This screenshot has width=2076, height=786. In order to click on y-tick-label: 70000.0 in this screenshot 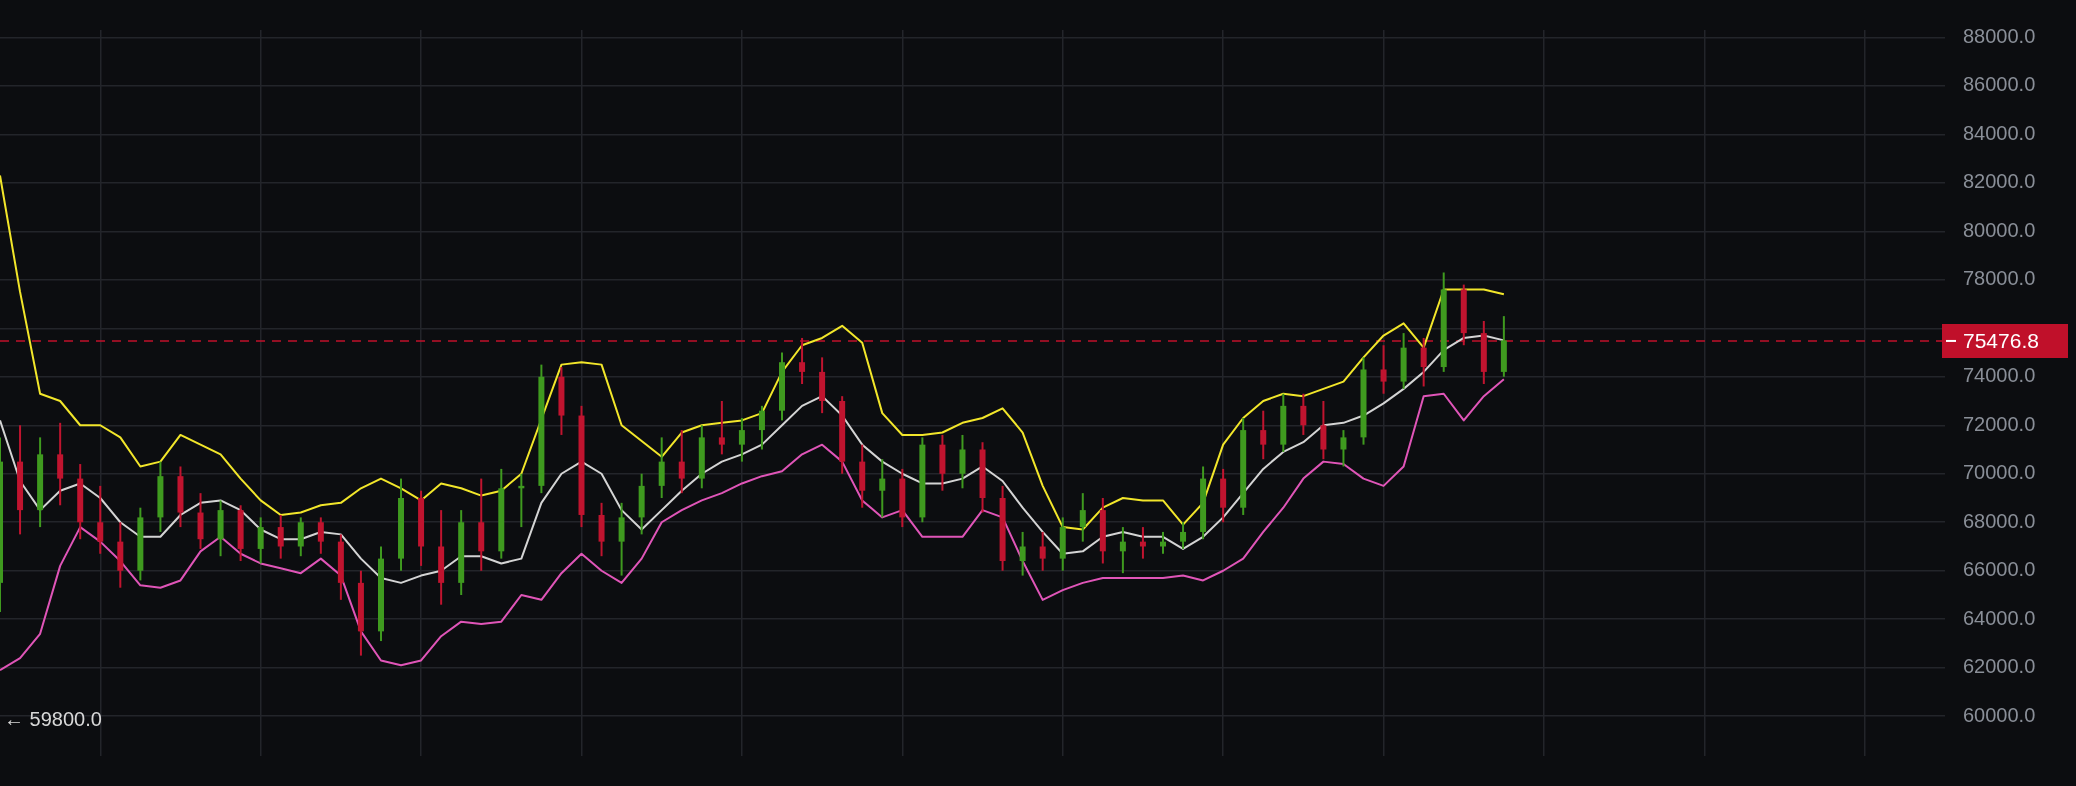, I will do `click(1999, 472)`.